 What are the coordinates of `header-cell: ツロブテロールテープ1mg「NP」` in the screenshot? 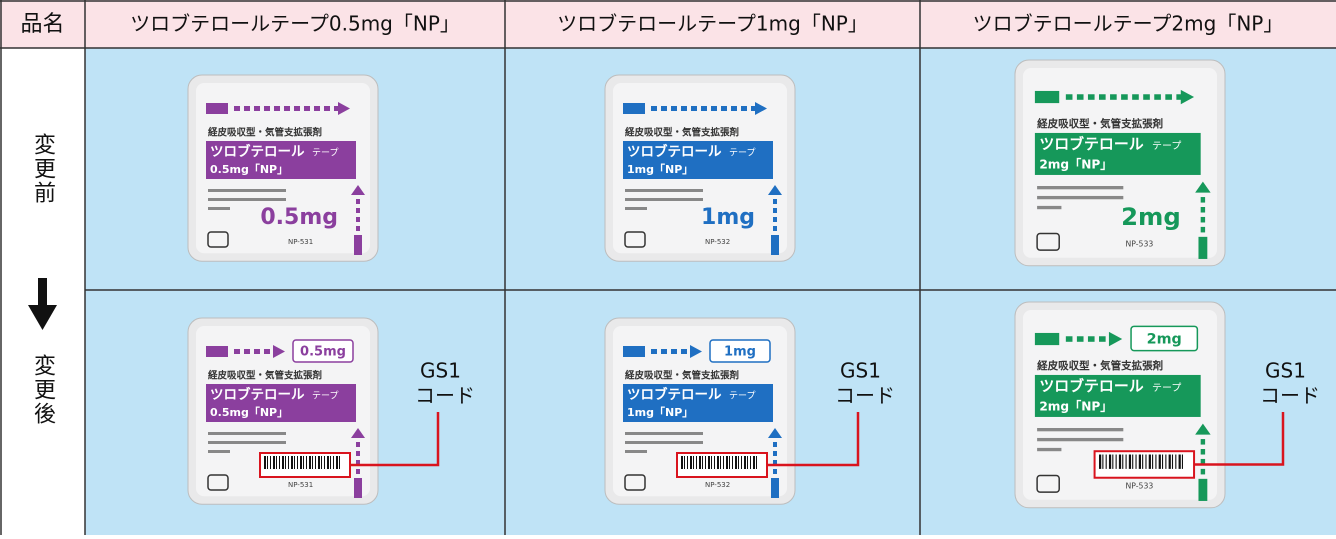 It's located at (712, 24).